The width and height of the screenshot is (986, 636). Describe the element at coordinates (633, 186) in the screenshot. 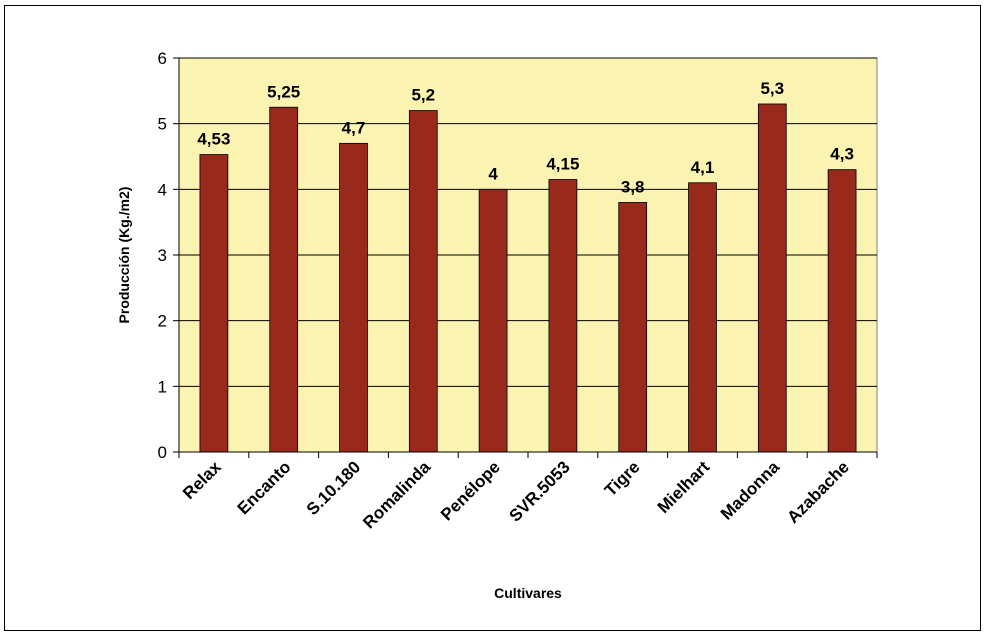

I see `data-label: 3,8` at that location.